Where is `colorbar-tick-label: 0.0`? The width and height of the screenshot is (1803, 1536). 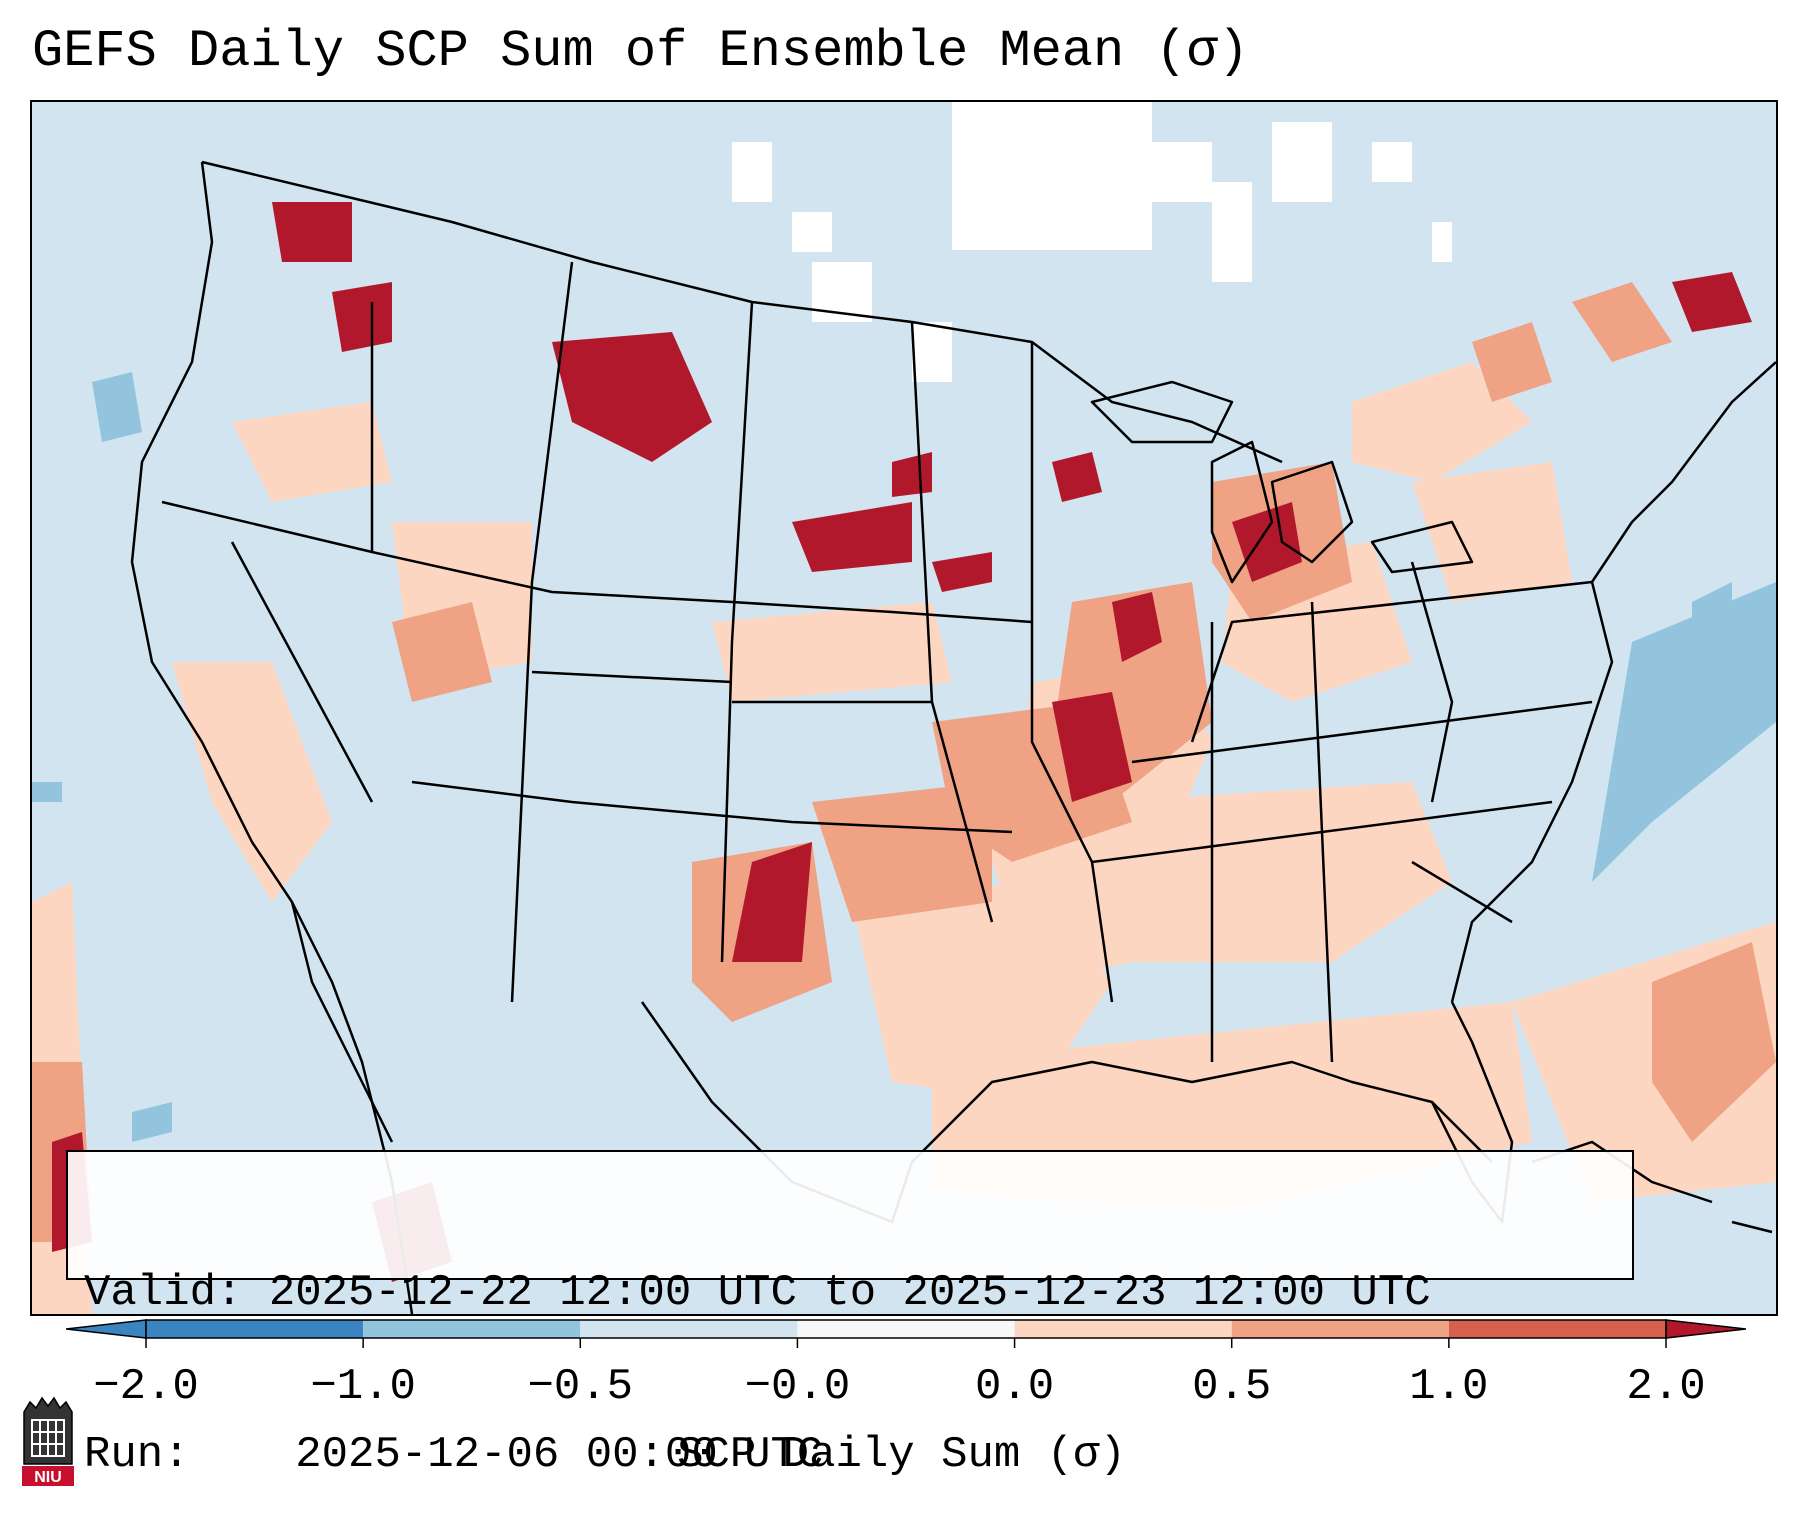
colorbar-tick-label: 0.0 is located at coordinates (1014, 1387).